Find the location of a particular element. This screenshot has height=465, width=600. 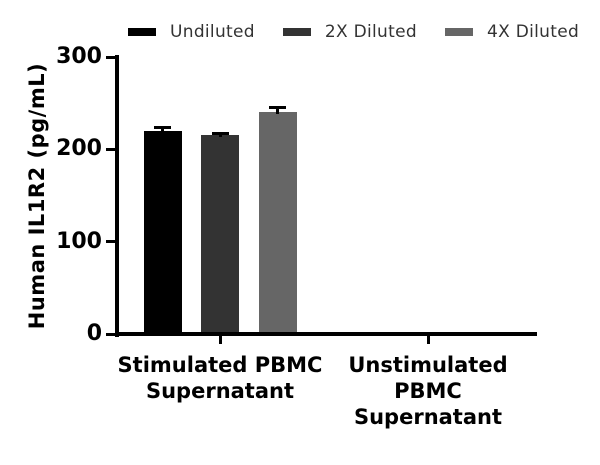

y-tick-label: 0 is located at coordinates (94, 333).